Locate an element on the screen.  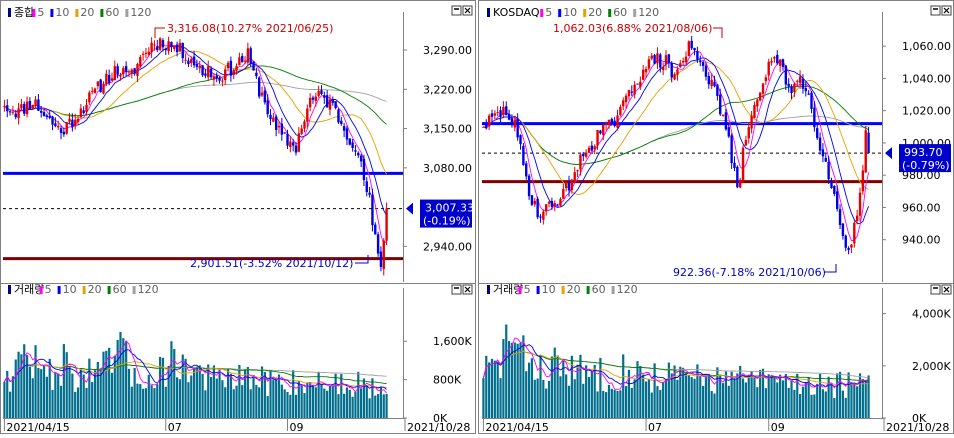
x-tick-label: 09 is located at coordinates (297, 427).